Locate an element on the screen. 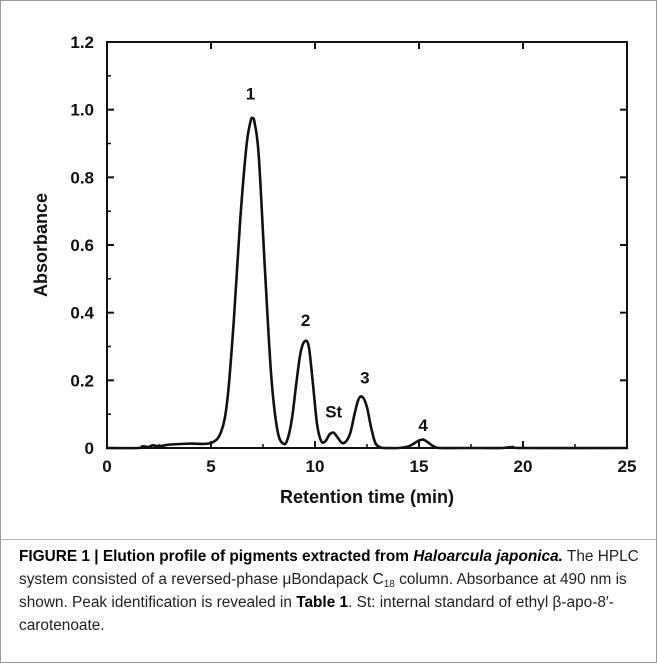  y-tick-label: 0.8 is located at coordinates (82, 177).